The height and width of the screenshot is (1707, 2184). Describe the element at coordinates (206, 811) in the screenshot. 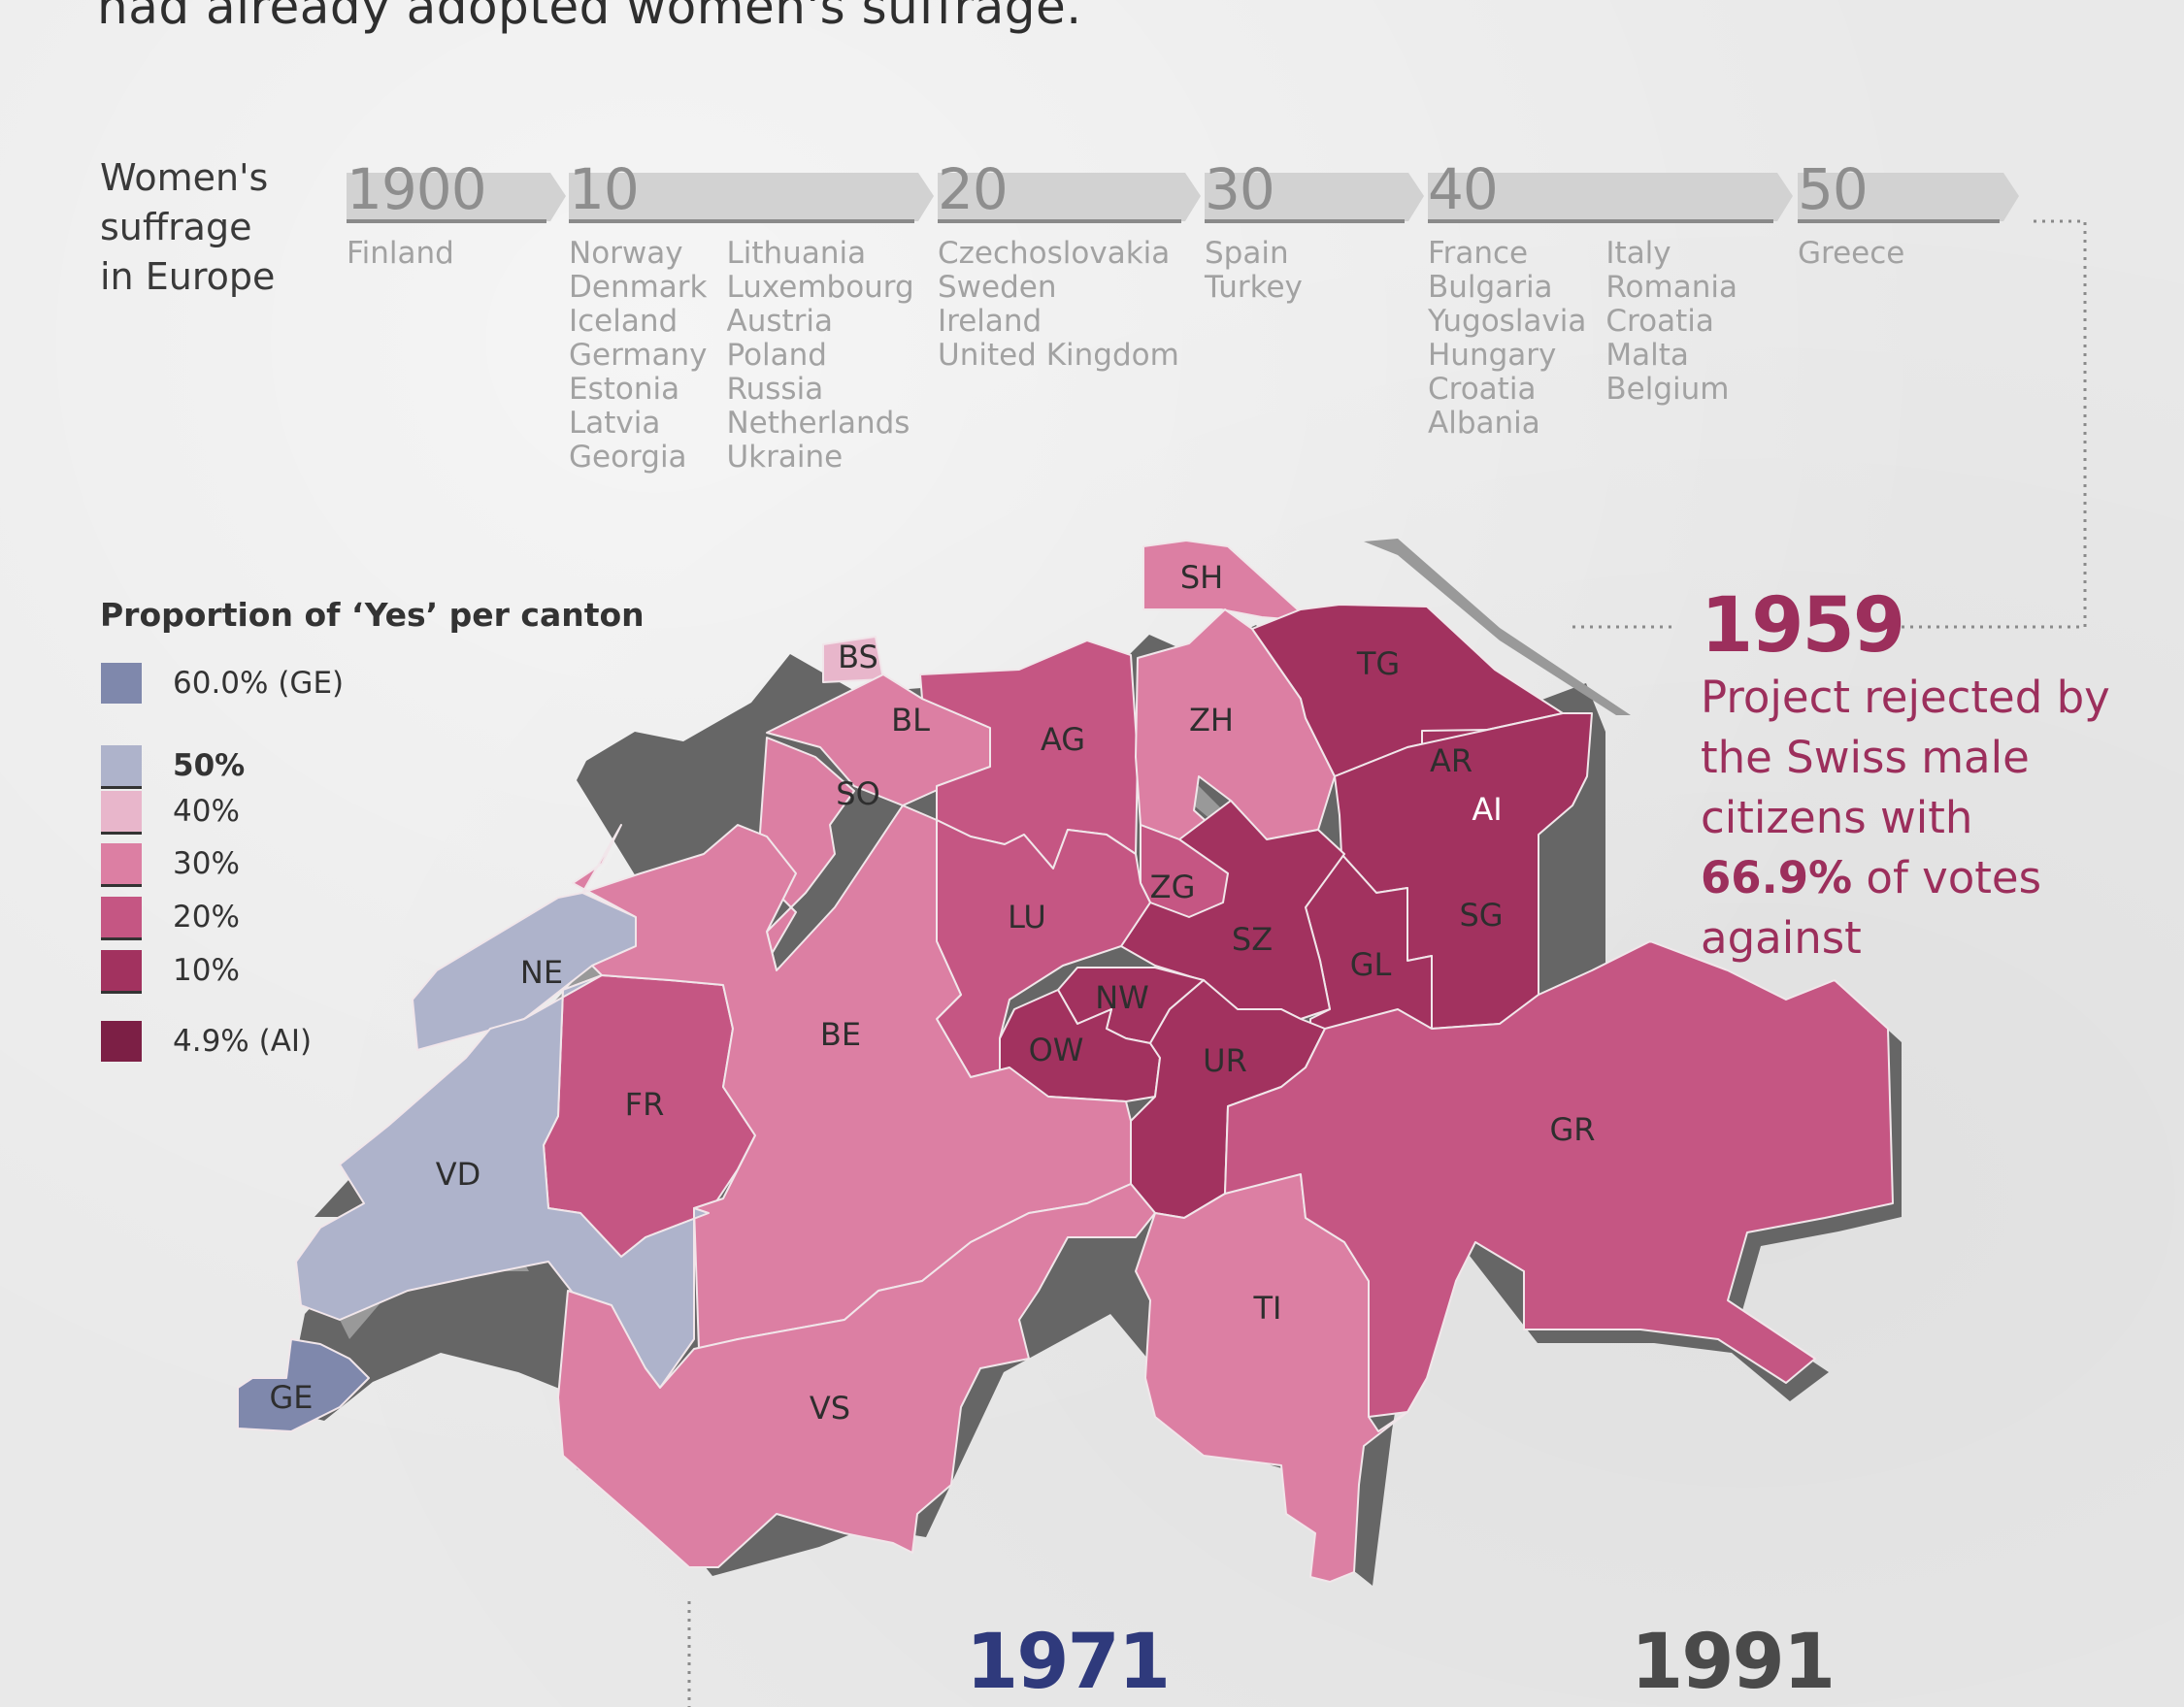

I see `legend-label: 40%` at that location.